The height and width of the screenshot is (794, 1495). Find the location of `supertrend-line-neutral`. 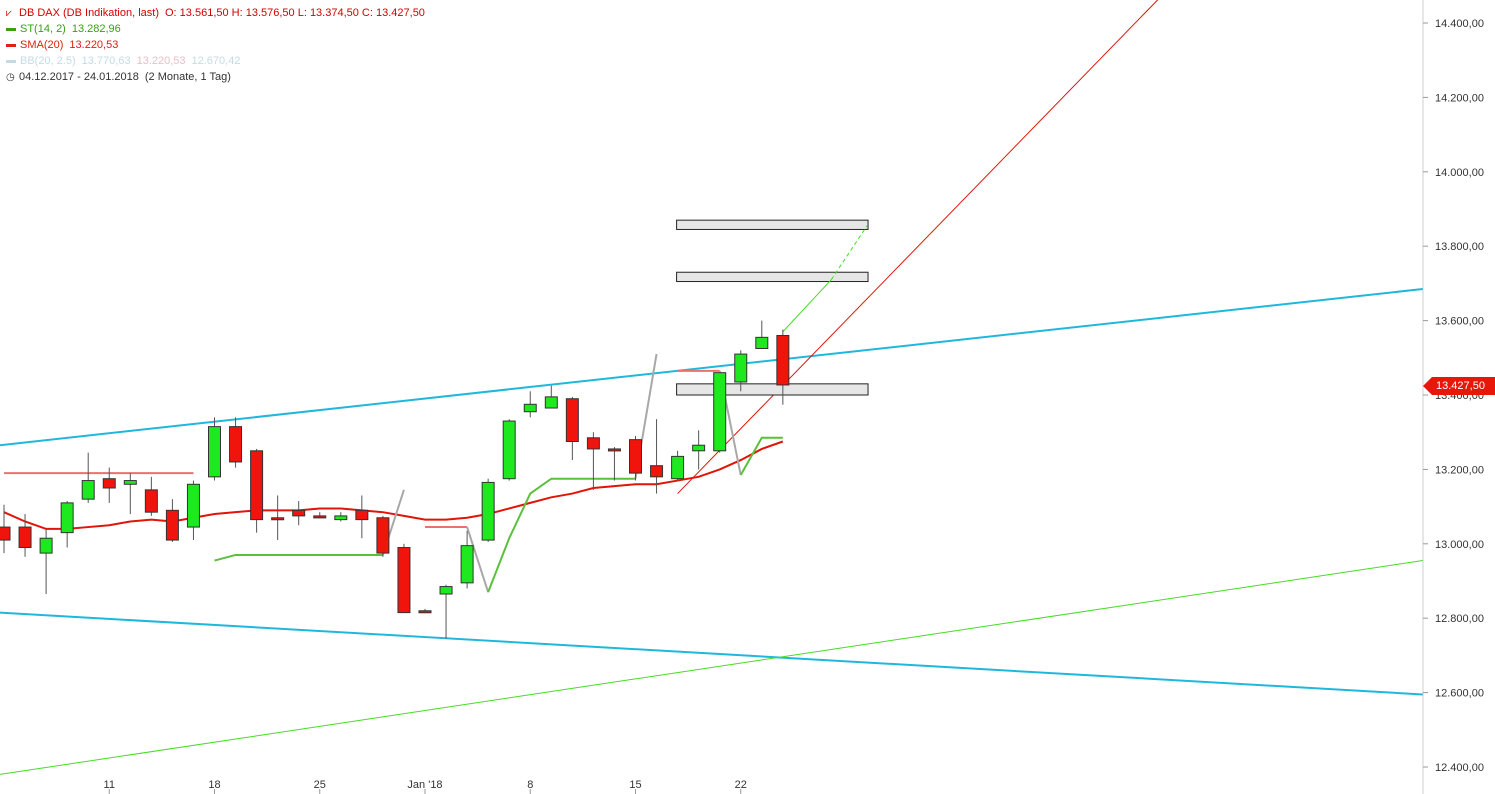

supertrend-line-neutral is located at coordinates (478, 559).